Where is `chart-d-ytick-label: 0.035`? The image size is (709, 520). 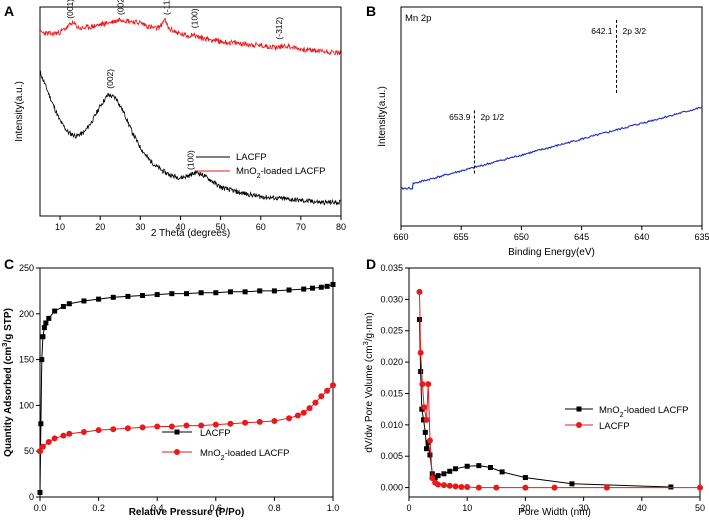 chart-d-ytick-label: 0.035 is located at coordinates (391, 268).